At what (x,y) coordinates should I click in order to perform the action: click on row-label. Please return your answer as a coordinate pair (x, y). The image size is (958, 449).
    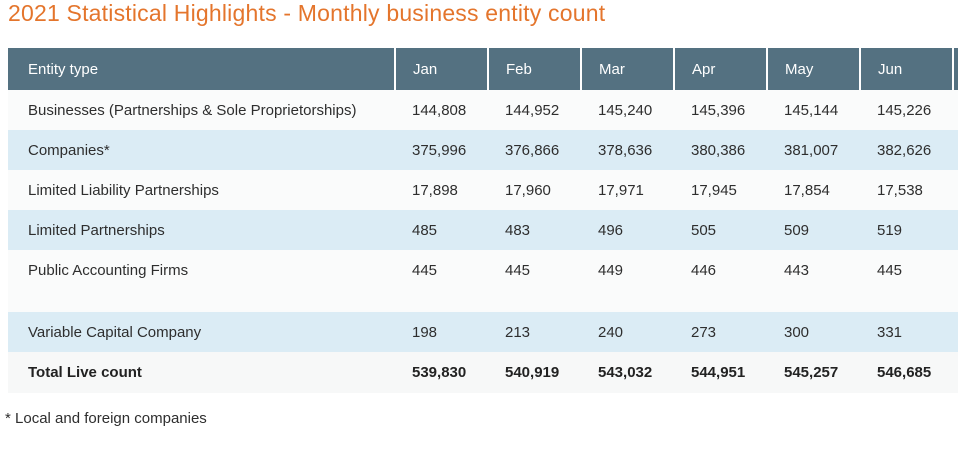
    Looking at the image, I should click on (201, 301).